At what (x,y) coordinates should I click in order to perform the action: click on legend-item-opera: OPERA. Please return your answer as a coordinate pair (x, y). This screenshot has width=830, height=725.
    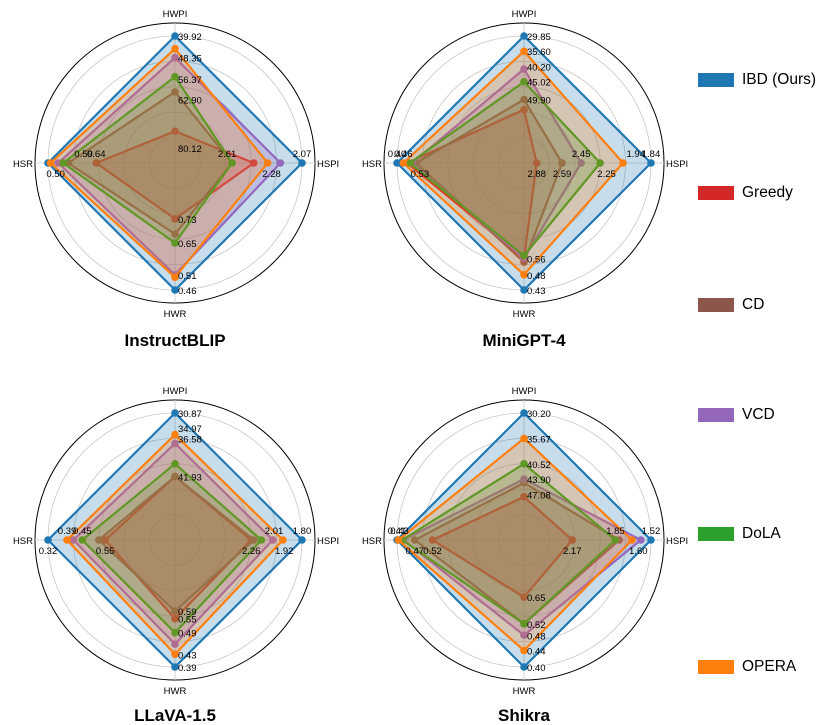
    Looking at the image, I should click on (747, 667).